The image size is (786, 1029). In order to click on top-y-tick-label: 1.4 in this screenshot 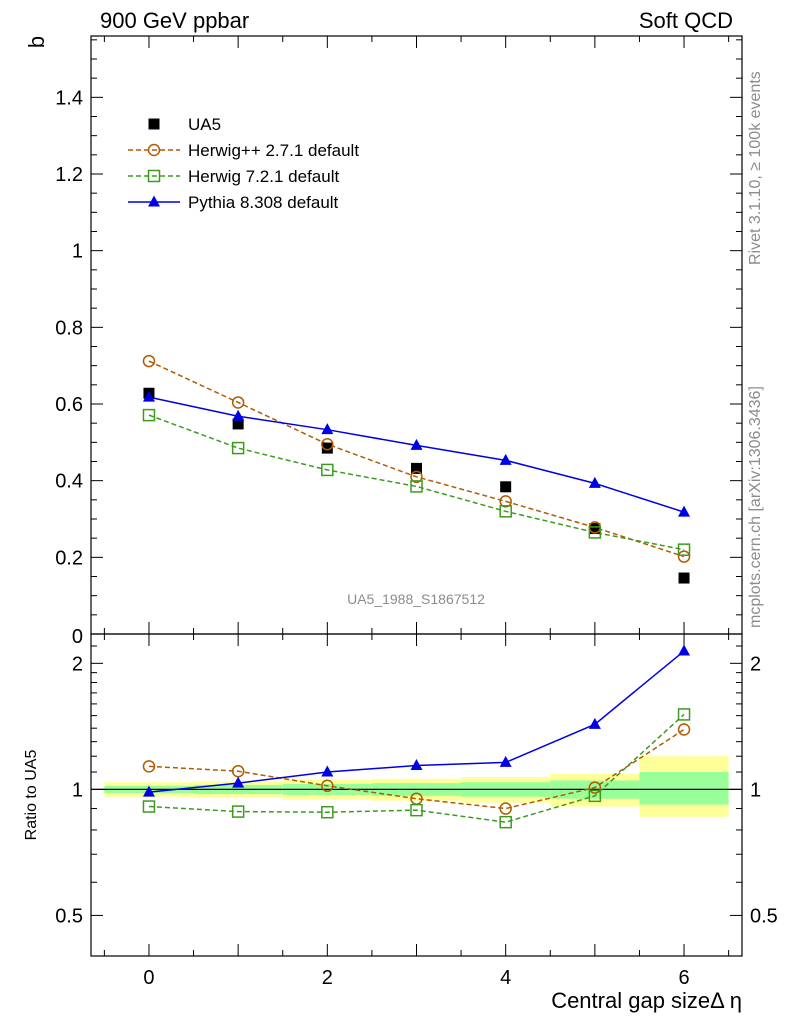, I will do `click(69, 98)`.